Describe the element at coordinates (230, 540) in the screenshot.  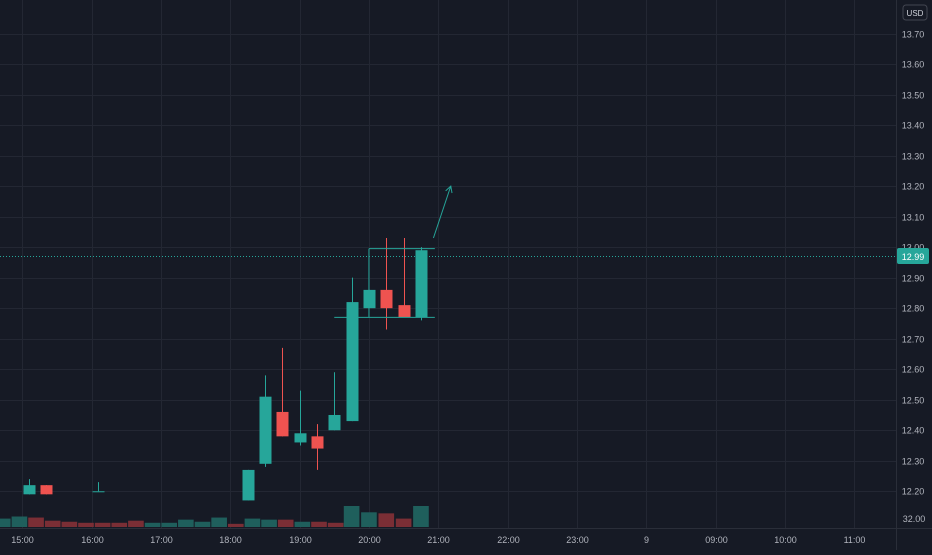
I see `x-tick-label: 18:00` at that location.